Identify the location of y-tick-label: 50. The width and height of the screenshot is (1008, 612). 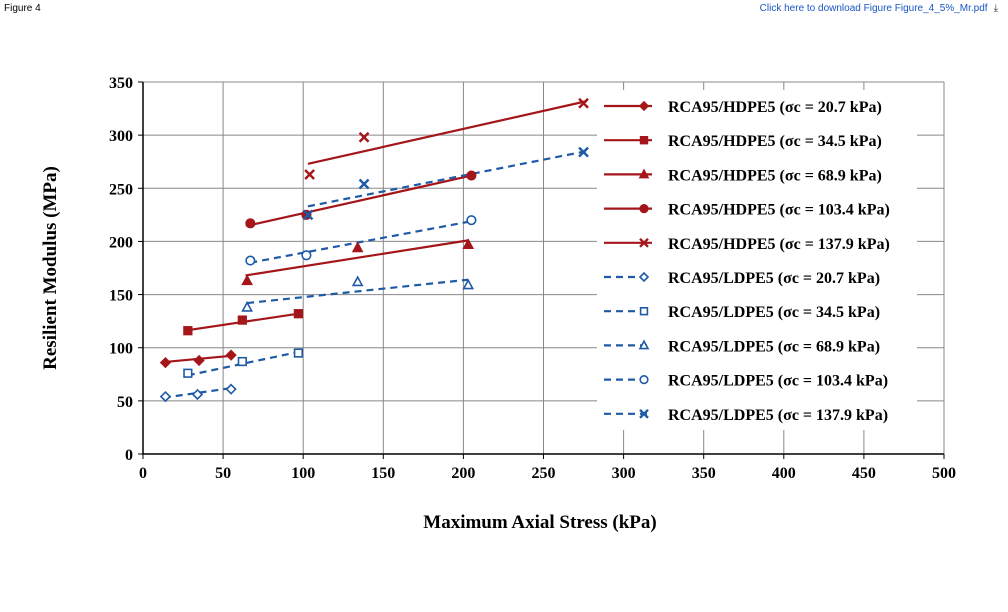
(125, 402).